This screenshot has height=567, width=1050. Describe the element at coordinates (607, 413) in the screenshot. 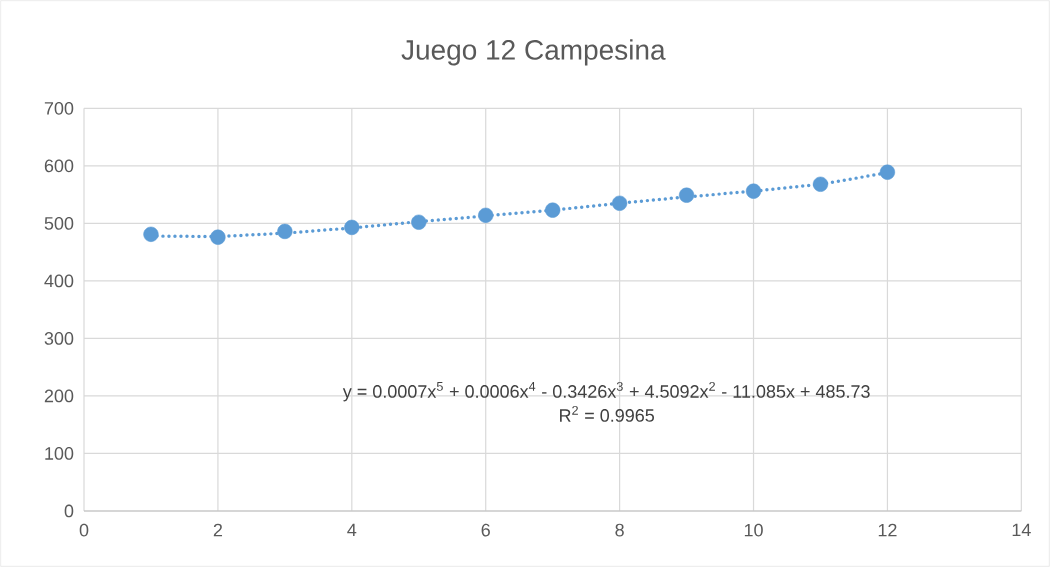

I see `annotation: R$^{2}$ = 0.9965` at that location.